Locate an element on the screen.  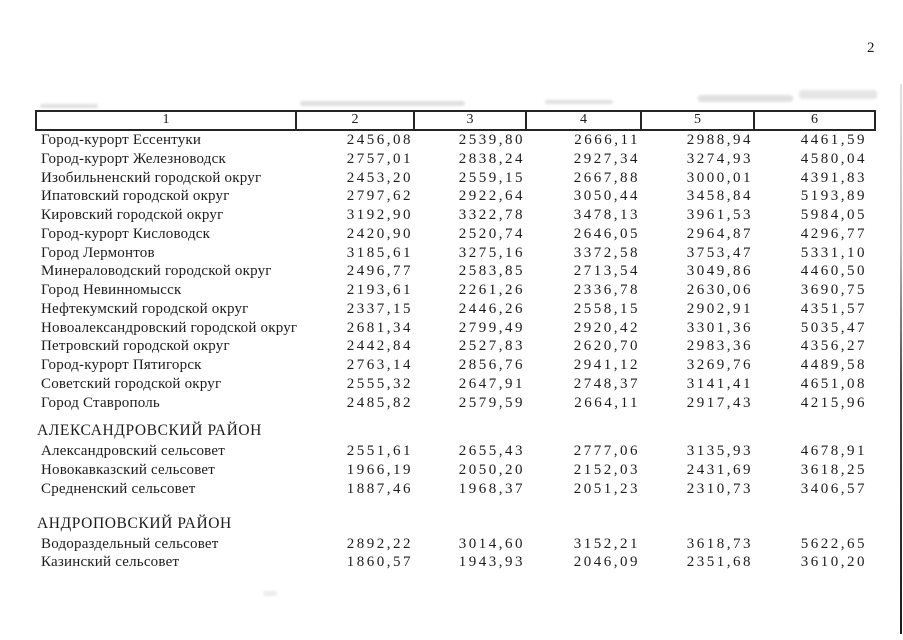
row-value-col5: 3961,53 is located at coordinates (719, 215).